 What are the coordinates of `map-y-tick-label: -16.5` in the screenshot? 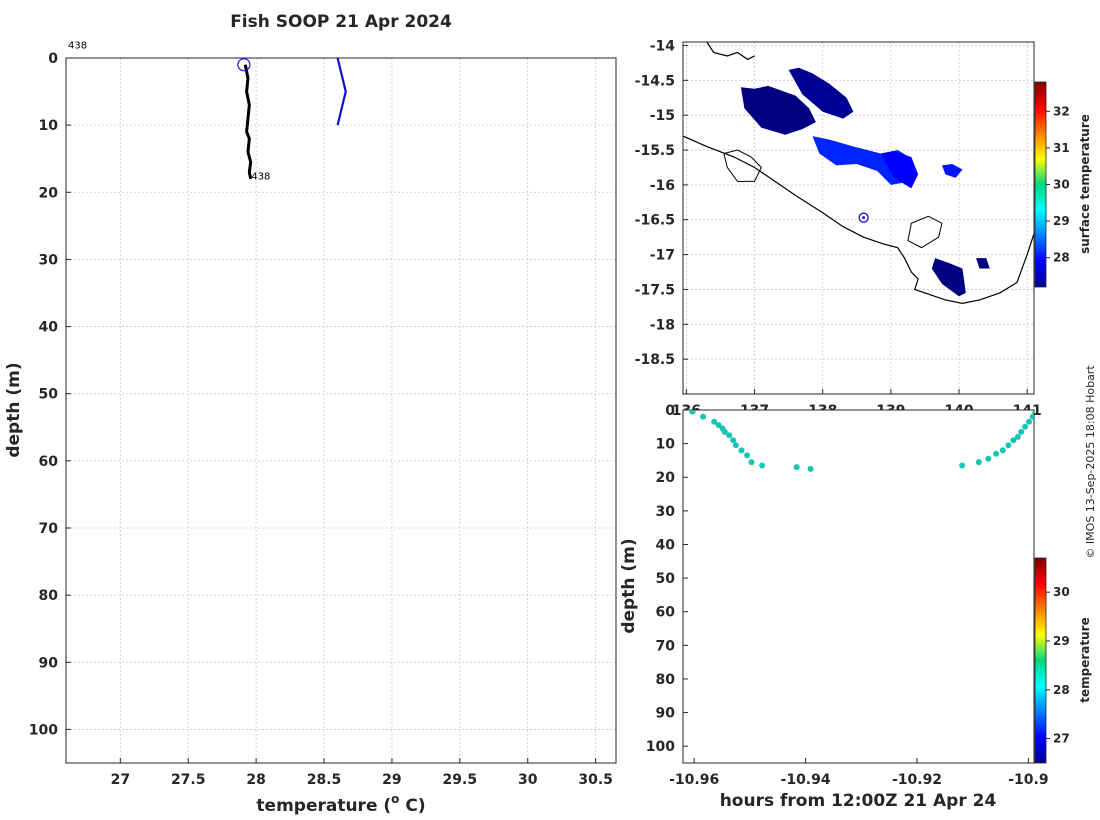 It's located at (655, 221).